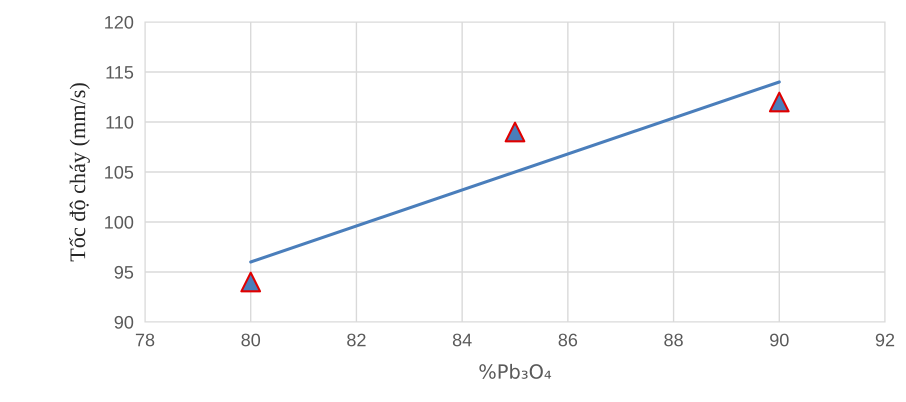 The height and width of the screenshot is (402, 906). I want to click on x-tick-label: 86, so click(568, 340).